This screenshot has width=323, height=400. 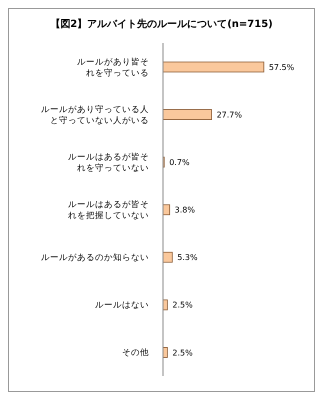 I want to click on y-tick-label: ルールはあるが皆それを把握していない, so click(x=108, y=210).